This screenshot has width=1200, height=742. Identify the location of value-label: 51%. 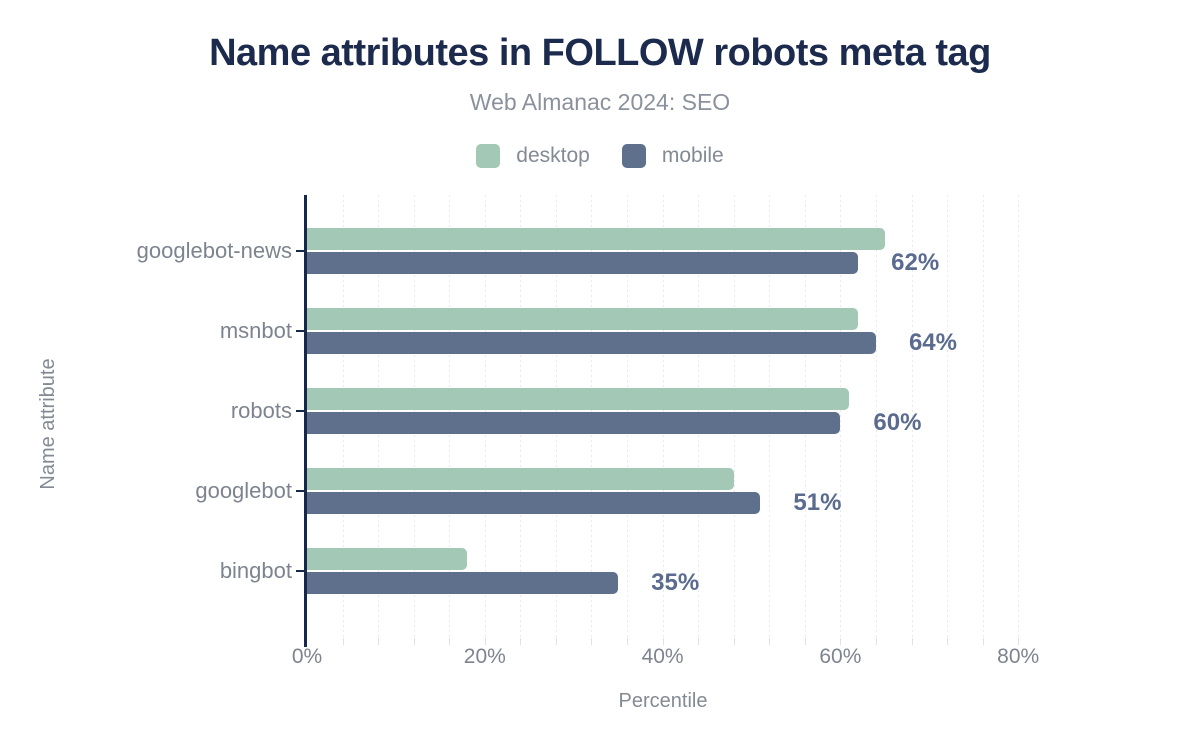
(817, 502).